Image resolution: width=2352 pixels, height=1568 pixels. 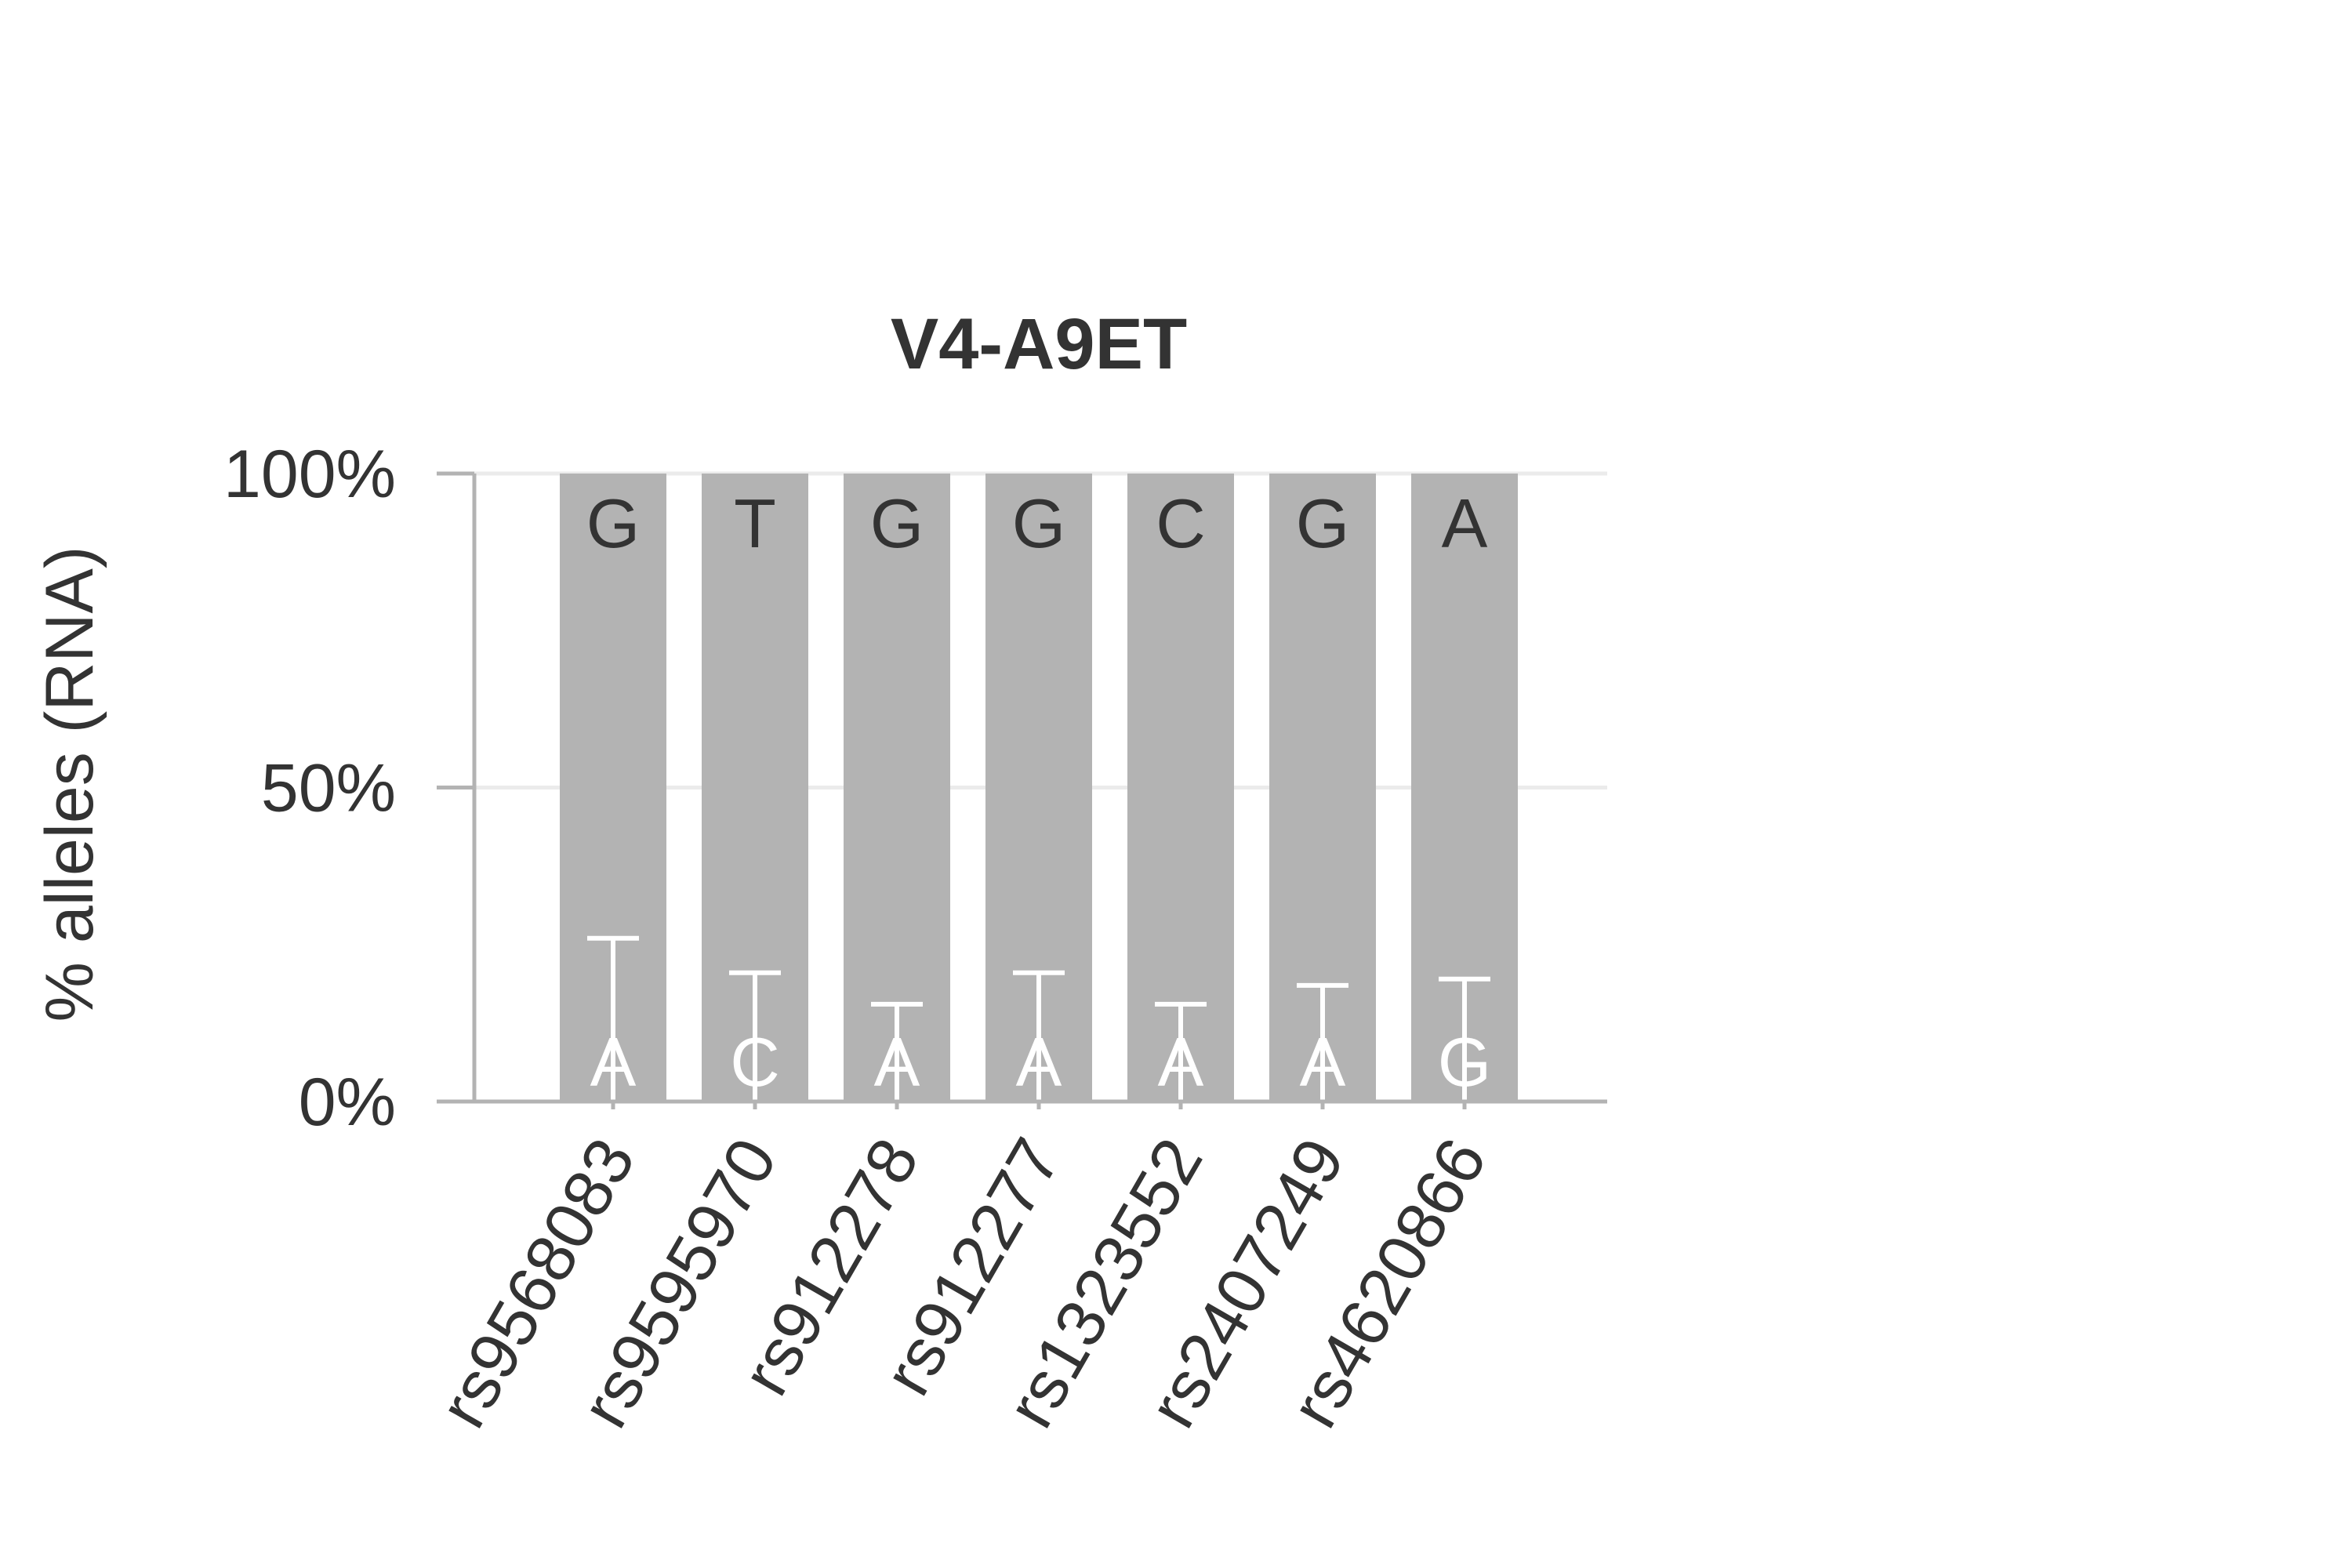 What do you see at coordinates (1181, 523) in the screenshot?
I see `major-allele-label: C` at bounding box center [1181, 523].